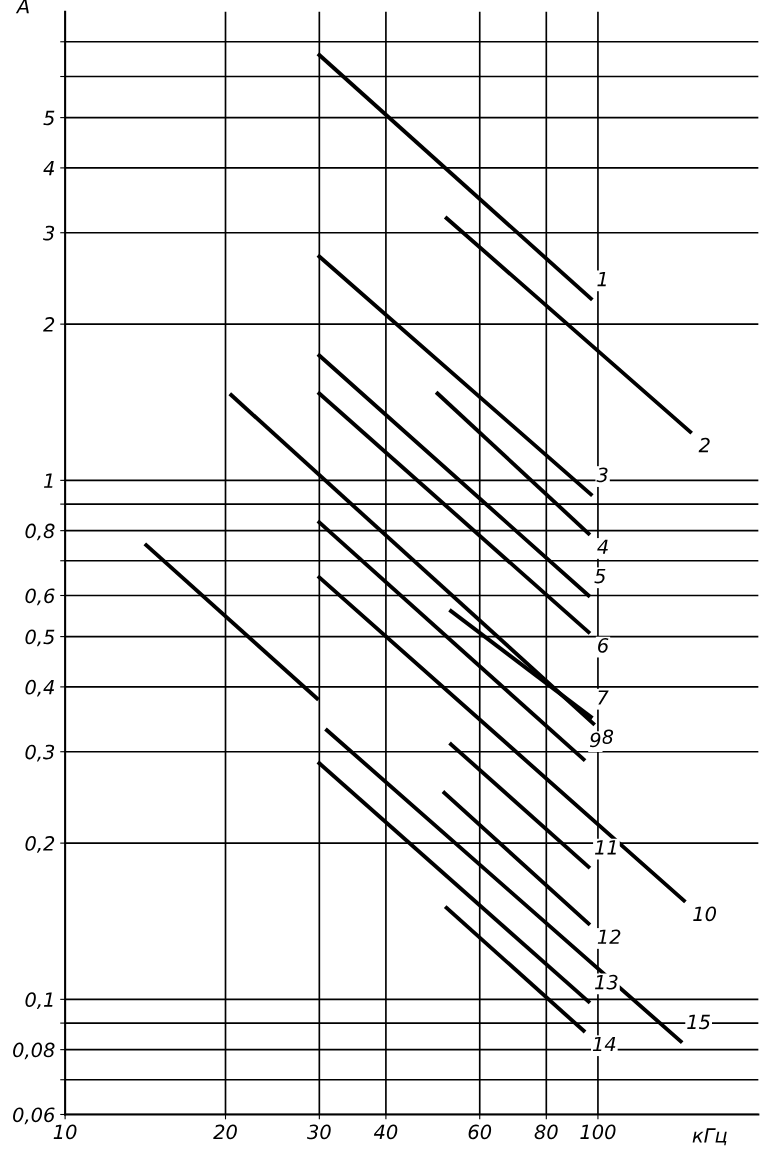 This screenshot has height=1167, width=766. What do you see at coordinates (698, 1022) in the screenshot?
I see `series-label: 15` at bounding box center [698, 1022].